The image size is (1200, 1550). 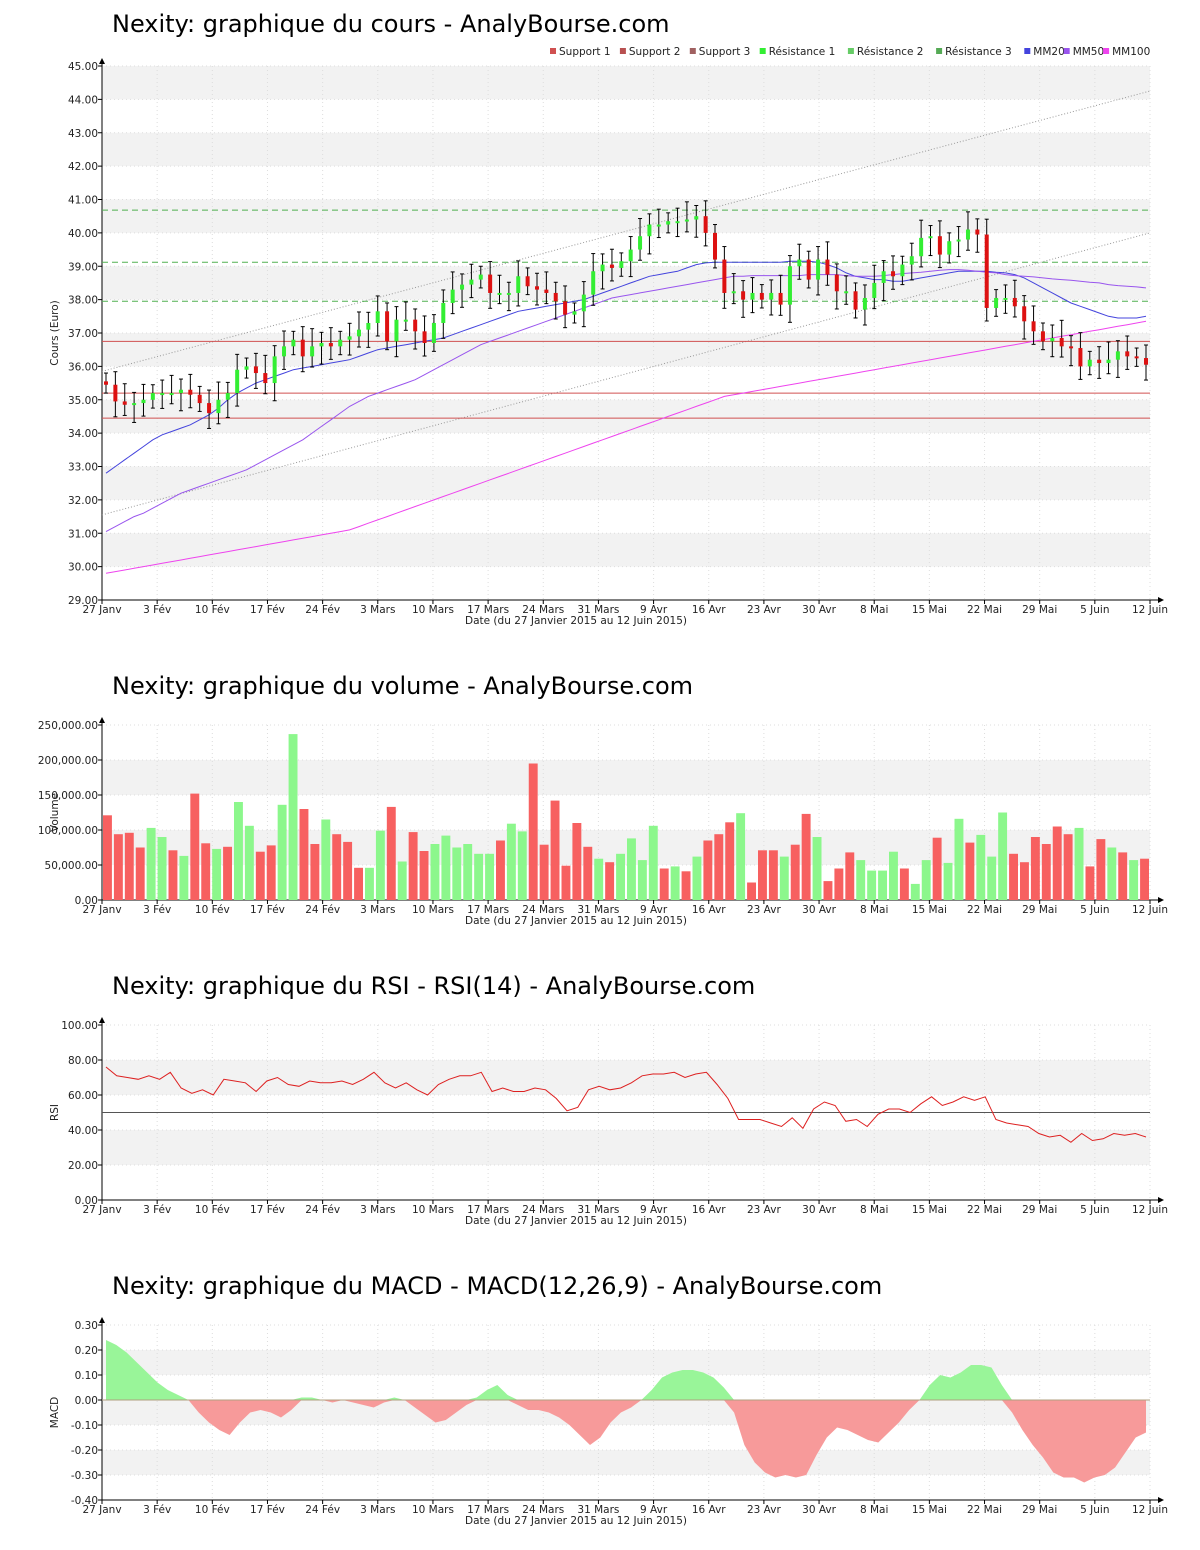 I want to click on volume-band, so click(x=626, y=777).